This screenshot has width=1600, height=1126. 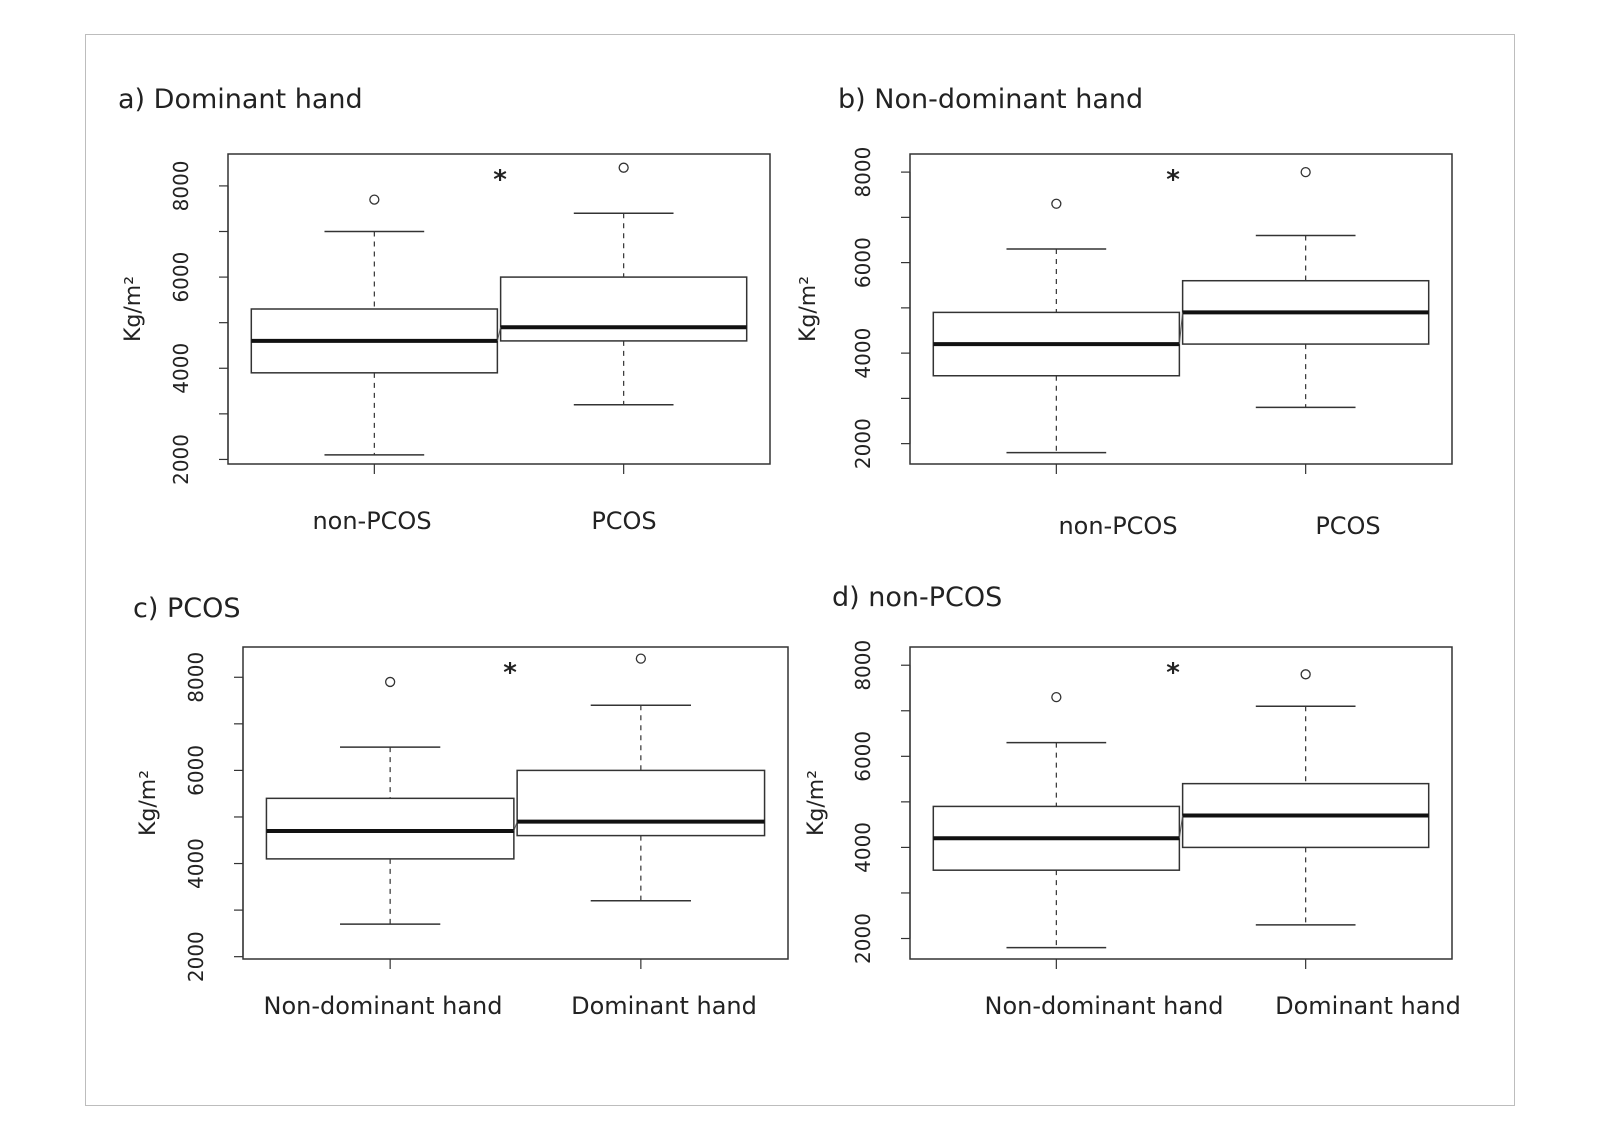 I want to click on panel-title: b) Non-dominant hand, so click(x=990, y=99).